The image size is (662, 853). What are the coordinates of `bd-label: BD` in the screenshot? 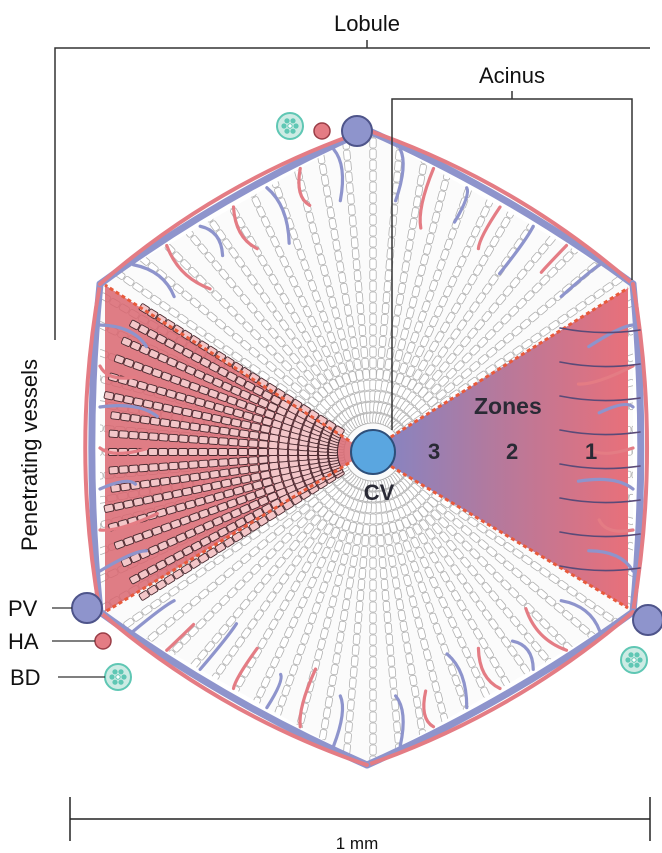 It's located at (25, 677).